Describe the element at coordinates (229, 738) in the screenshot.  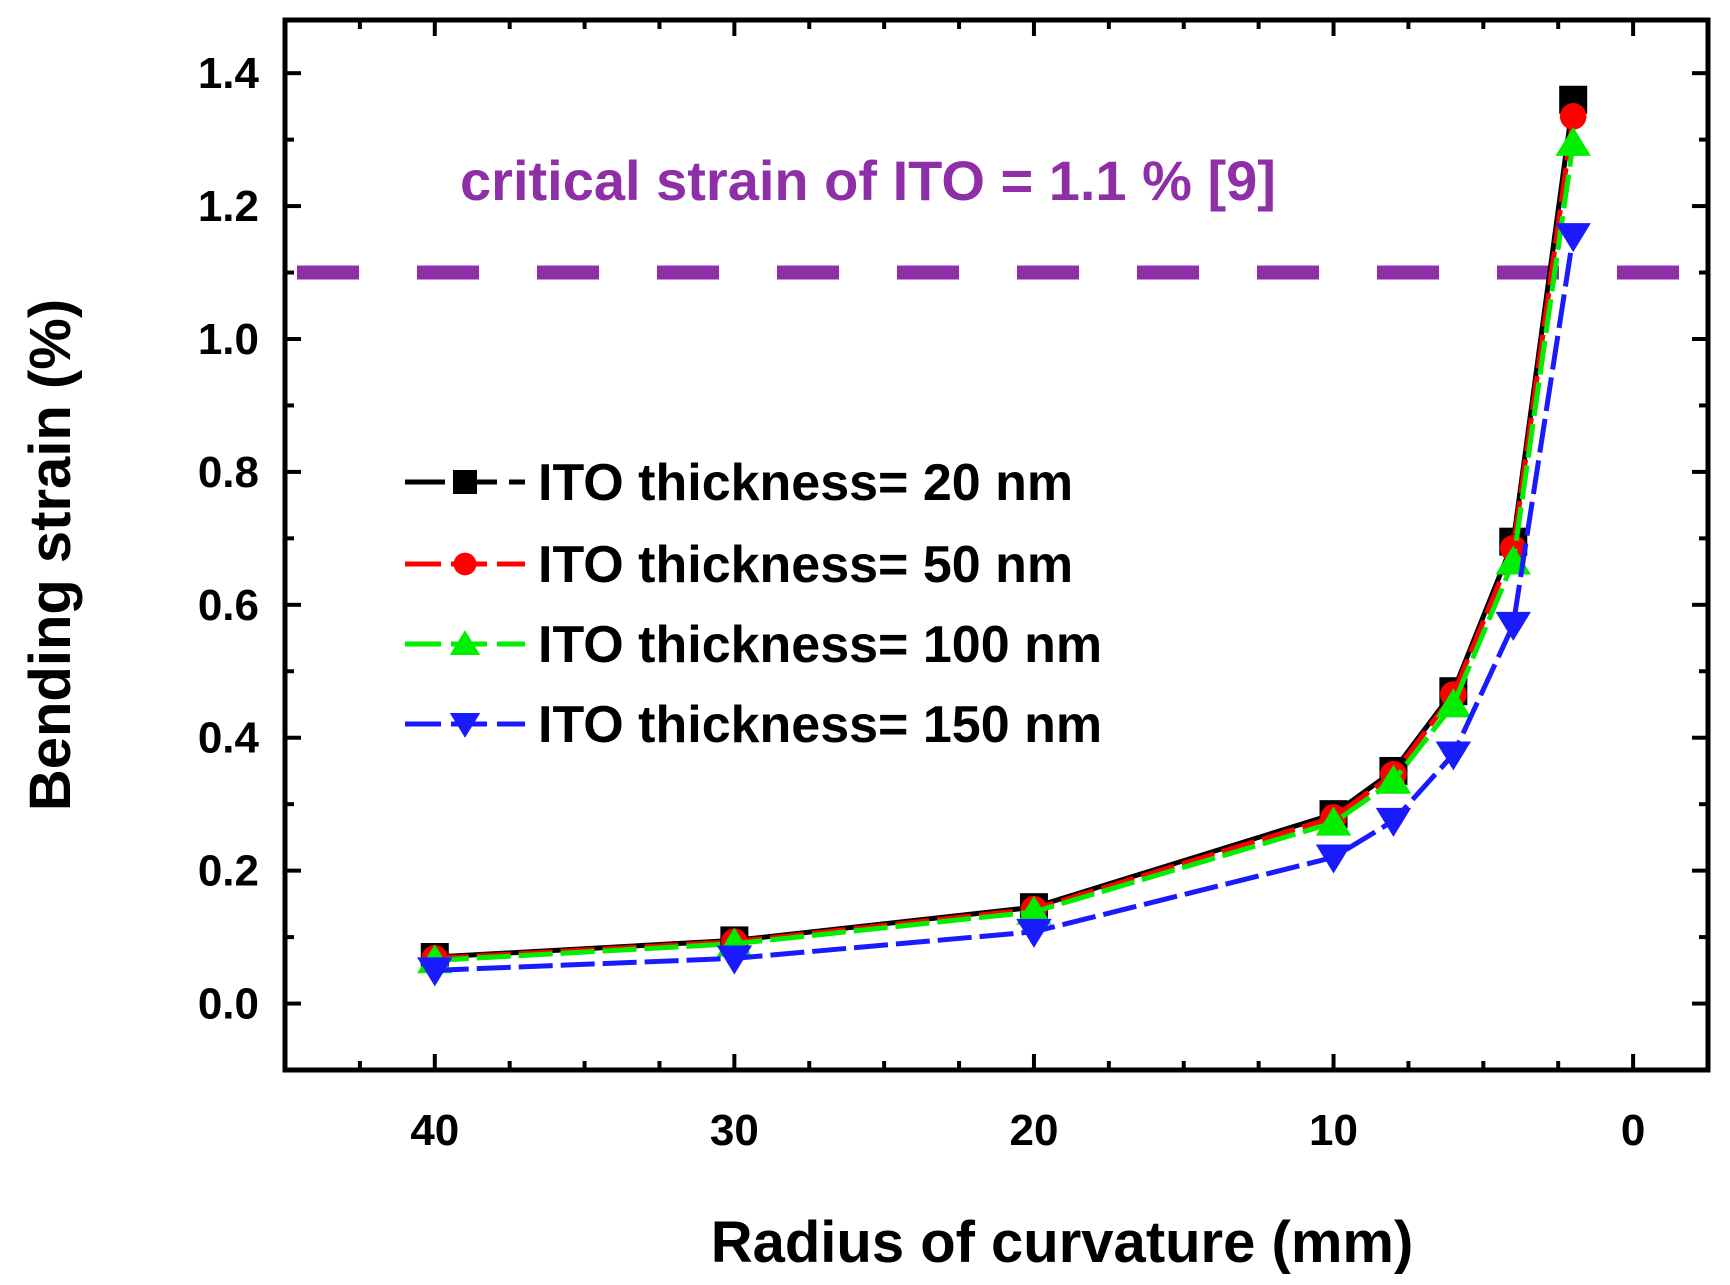
I see `y-tick-label: 0.4` at that location.